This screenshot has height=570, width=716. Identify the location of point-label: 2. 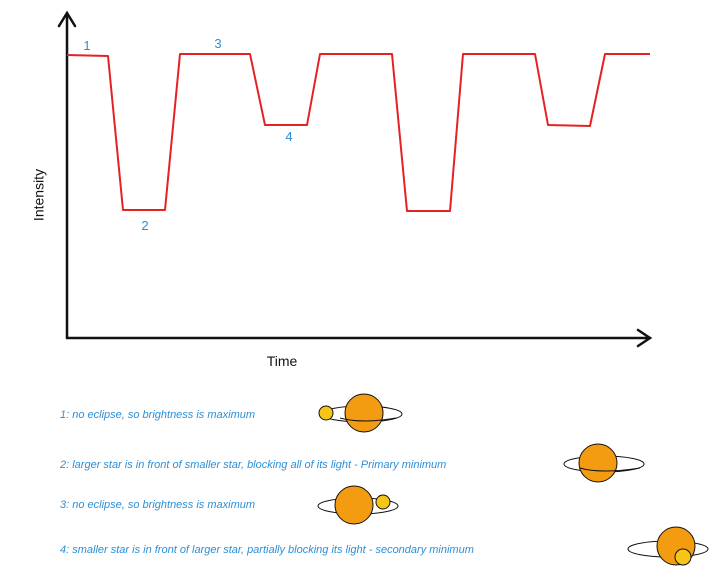
(144, 225).